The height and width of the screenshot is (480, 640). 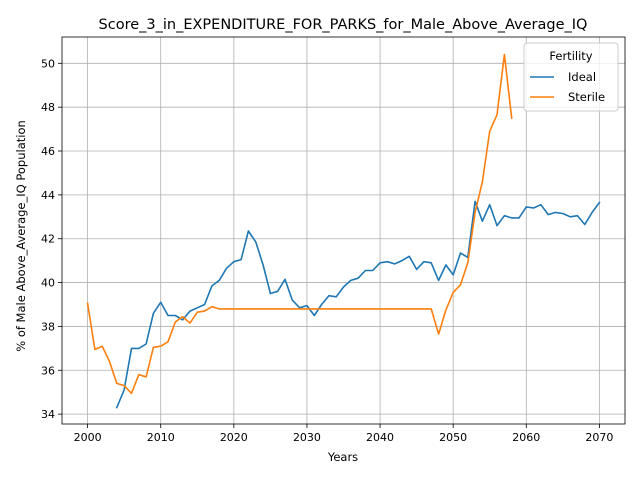 What do you see at coordinates (88, 437) in the screenshot?
I see `x-tick-label: 2000` at bounding box center [88, 437].